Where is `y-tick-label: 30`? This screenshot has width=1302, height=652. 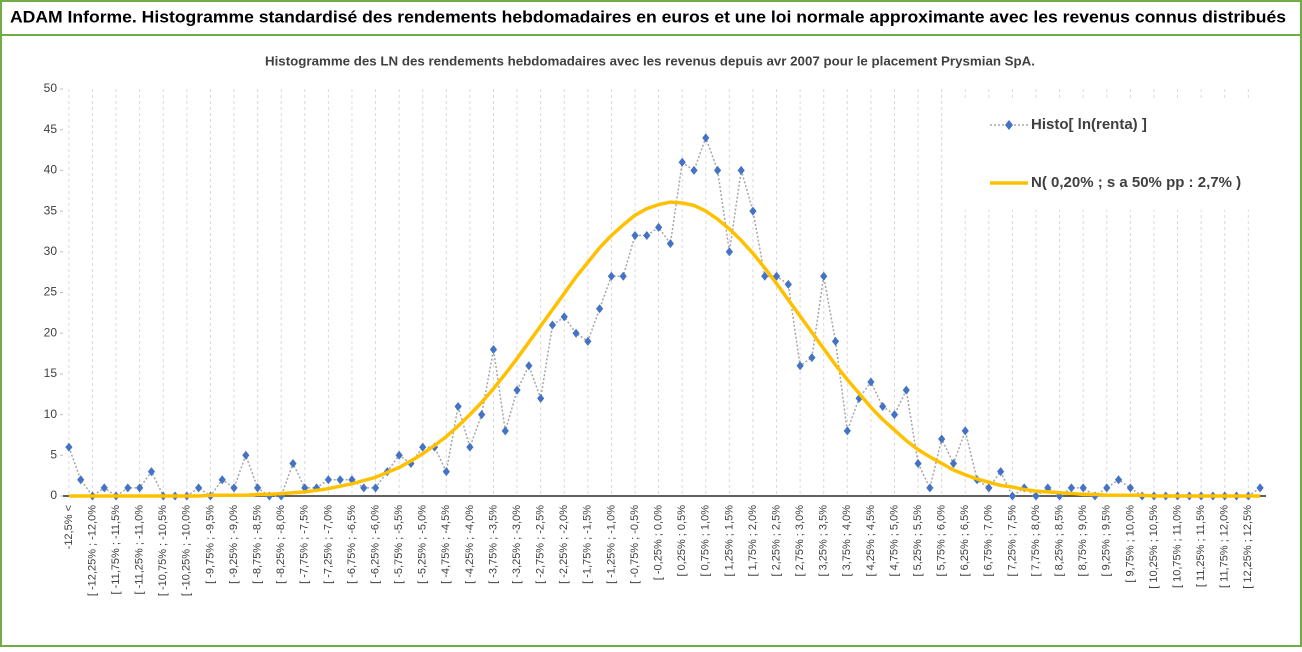 y-tick-label: 30 is located at coordinates (51, 251).